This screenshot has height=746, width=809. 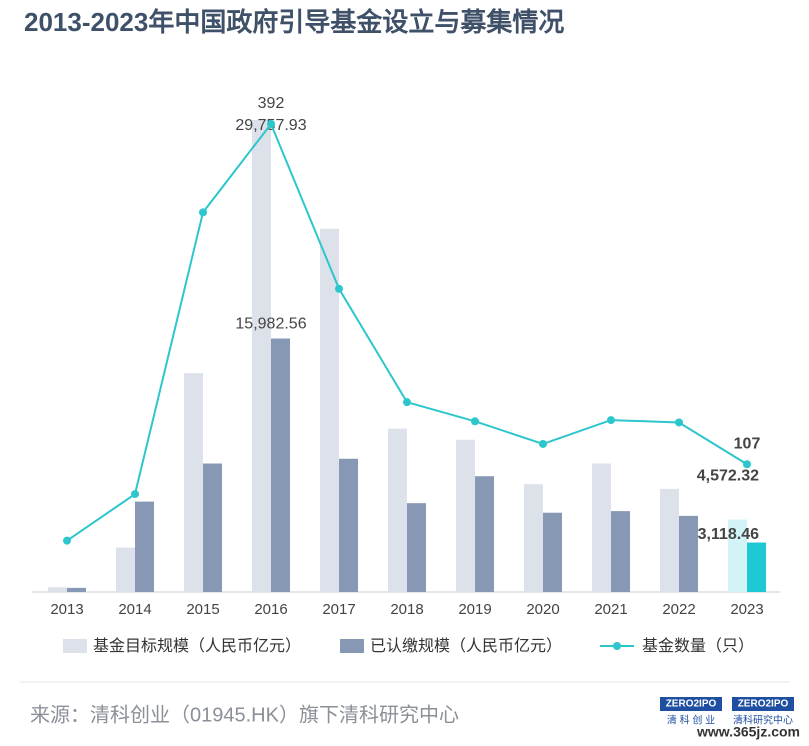 What do you see at coordinates (270, 324) in the screenshot?
I see `data-label: 15,982.56` at bounding box center [270, 324].